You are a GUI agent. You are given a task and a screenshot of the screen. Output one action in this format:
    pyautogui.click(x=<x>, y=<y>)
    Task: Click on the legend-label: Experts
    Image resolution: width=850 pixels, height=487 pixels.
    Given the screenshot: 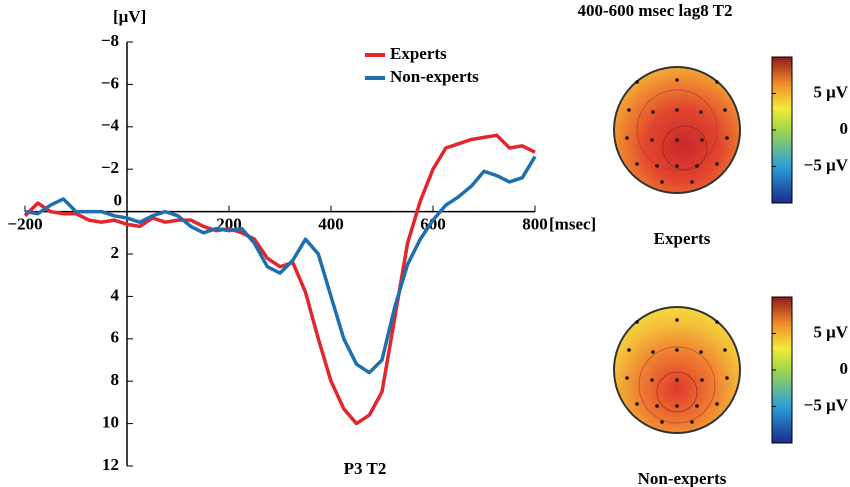 What is the action you would take?
    pyautogui.click(x=418, y=53)
    